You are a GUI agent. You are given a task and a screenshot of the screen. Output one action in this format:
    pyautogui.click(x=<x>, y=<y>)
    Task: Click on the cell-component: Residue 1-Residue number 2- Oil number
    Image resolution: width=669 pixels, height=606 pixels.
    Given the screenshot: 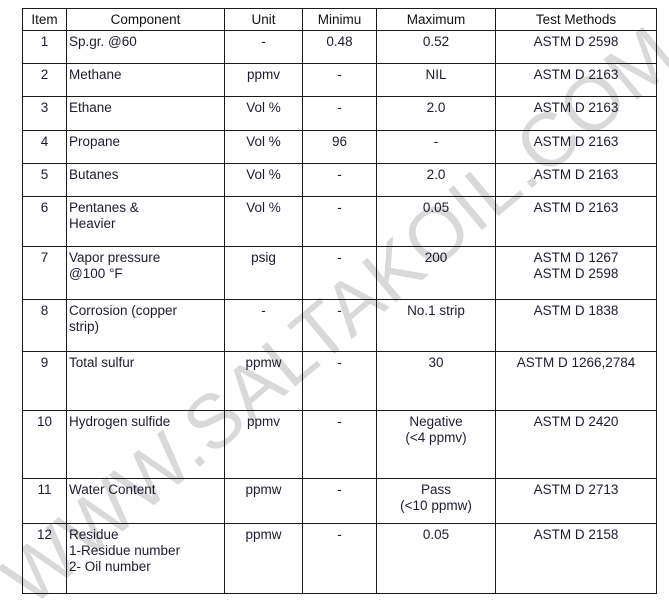 What is the action you would take?
    pyautogui.click(x=145, y=558)
    